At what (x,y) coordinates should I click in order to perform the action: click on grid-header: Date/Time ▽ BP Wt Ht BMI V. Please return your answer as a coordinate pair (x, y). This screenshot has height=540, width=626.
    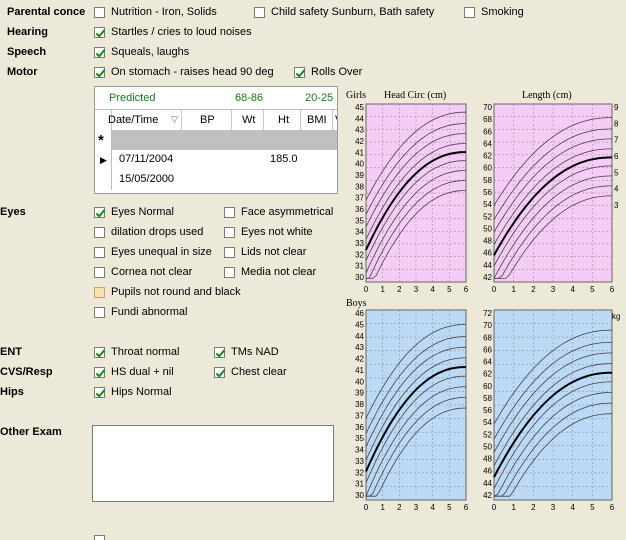
    Looking at the image, I should click on (216, 120).